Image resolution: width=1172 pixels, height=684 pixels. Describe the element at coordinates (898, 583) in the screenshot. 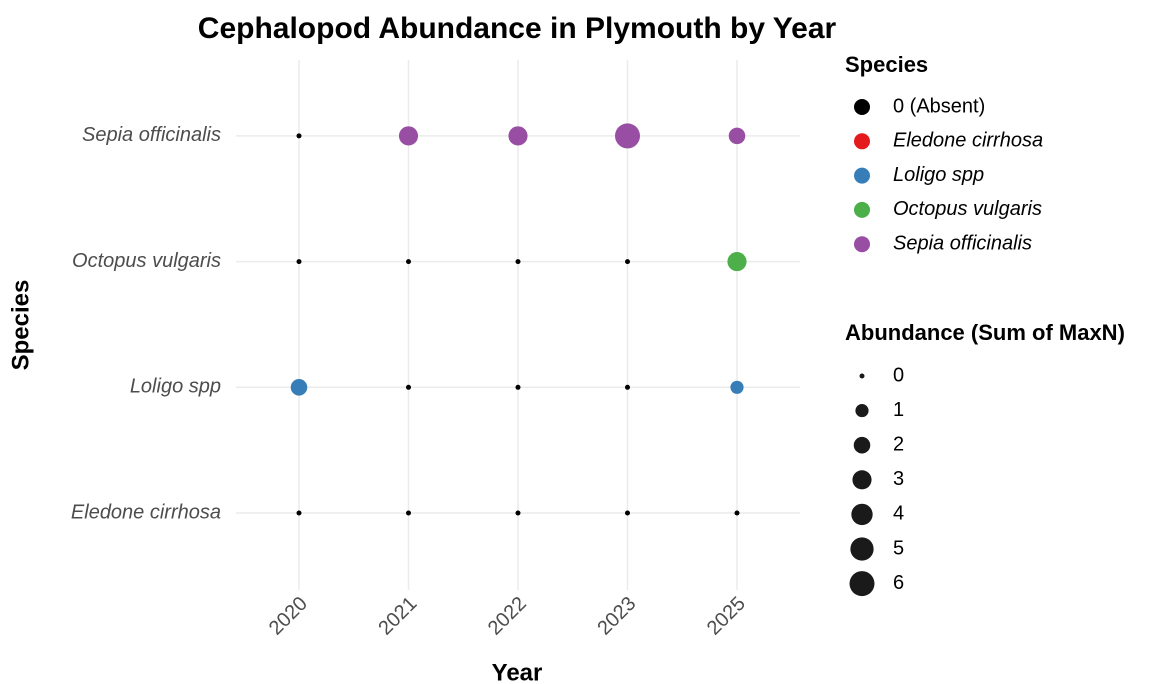

I see `size-legend-label: 6` at that location.